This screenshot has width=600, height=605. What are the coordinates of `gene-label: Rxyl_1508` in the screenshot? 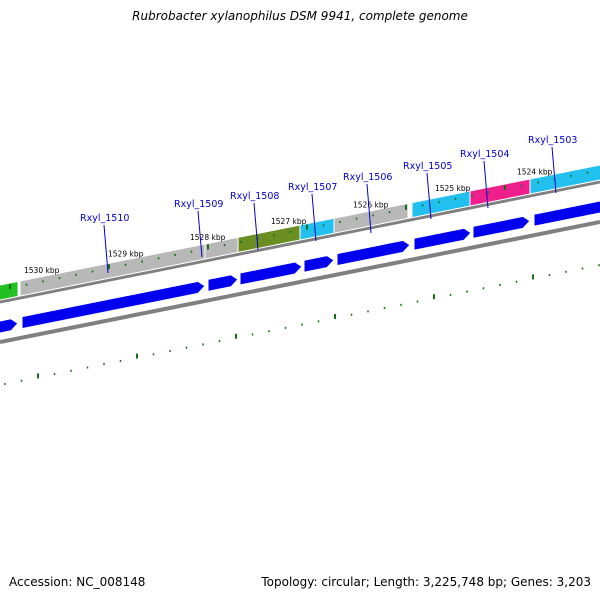 It's located at (254, 196).